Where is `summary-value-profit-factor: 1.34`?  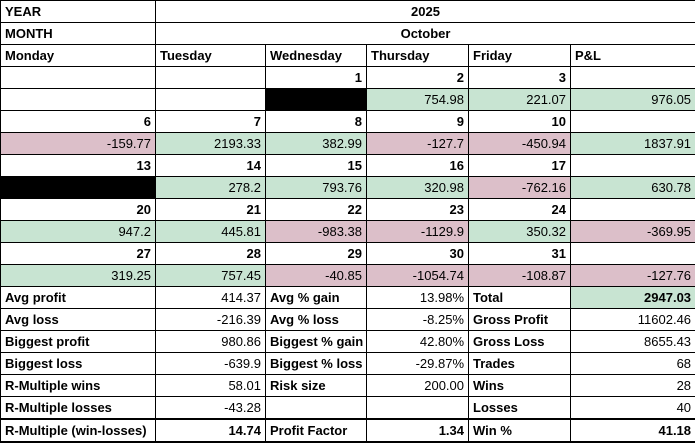
summary-value-profit-factor: 1.34 is located at coordinates (418, 430).